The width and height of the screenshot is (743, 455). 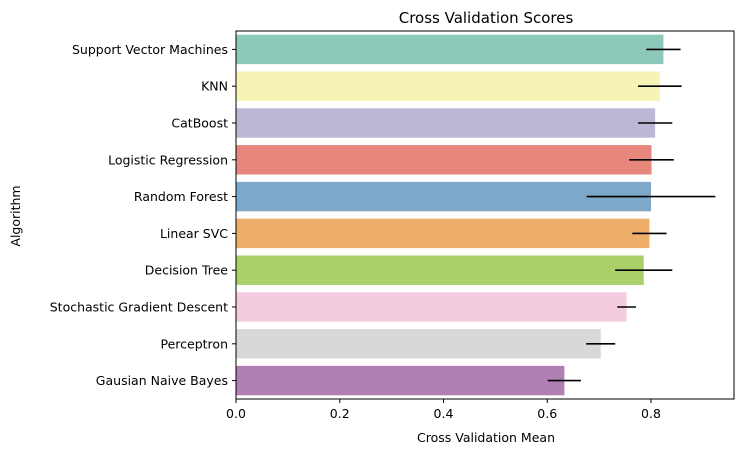 What do you see at coordinates (187, 270) in the screenshot?
I see `y-tick-label: Decision Tree` at bounding box center [187, 270].